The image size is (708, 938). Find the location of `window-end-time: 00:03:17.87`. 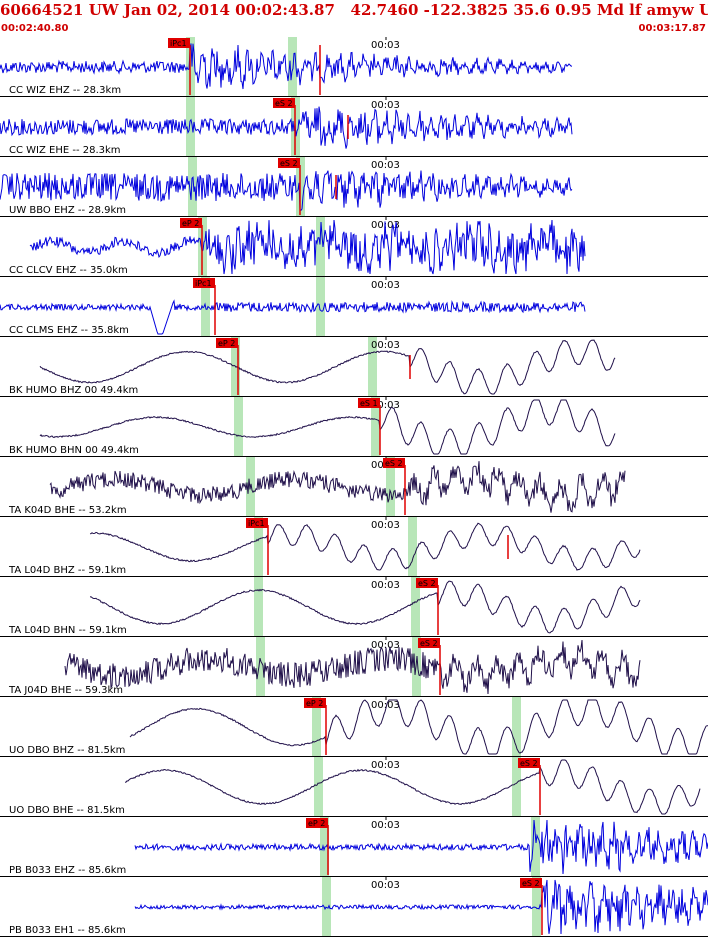

window-end-time: 00:03:17.87 is located at coordinates (672, 28).